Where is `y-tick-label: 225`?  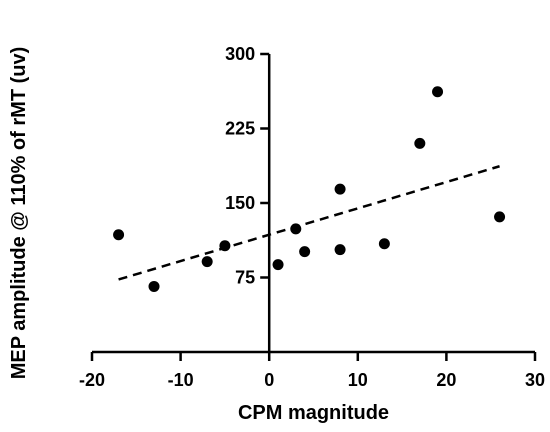
y-tick-label: 225 is located at coordinates (240, 129).